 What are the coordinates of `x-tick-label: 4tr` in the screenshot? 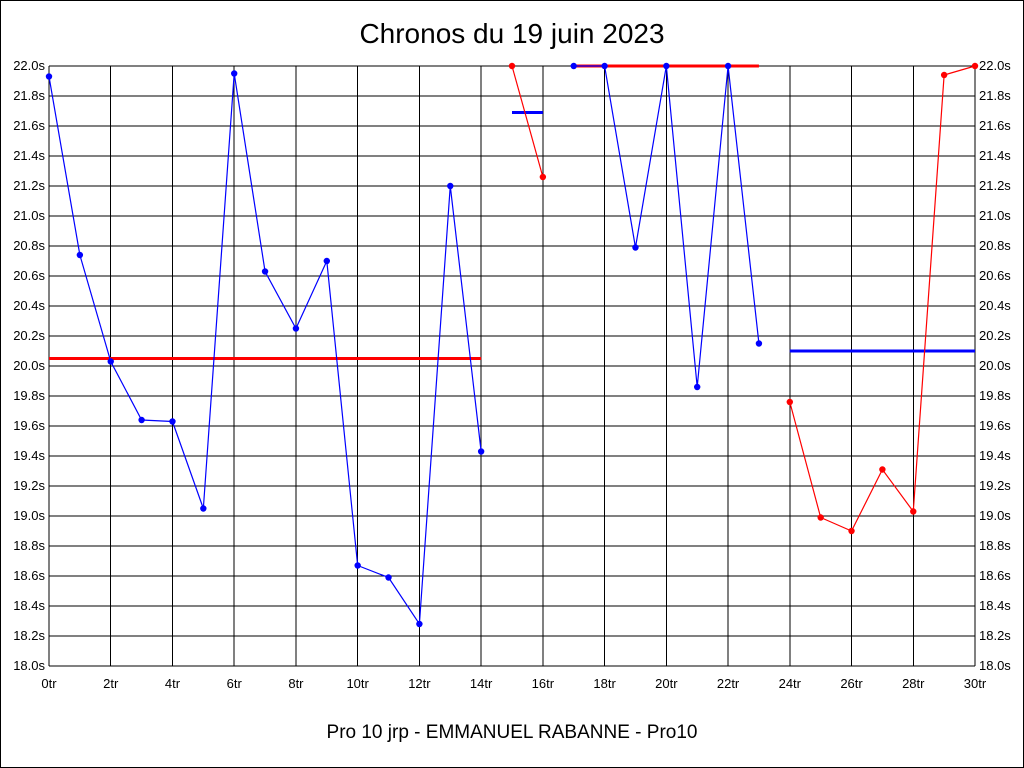 It's located at (173, 683).